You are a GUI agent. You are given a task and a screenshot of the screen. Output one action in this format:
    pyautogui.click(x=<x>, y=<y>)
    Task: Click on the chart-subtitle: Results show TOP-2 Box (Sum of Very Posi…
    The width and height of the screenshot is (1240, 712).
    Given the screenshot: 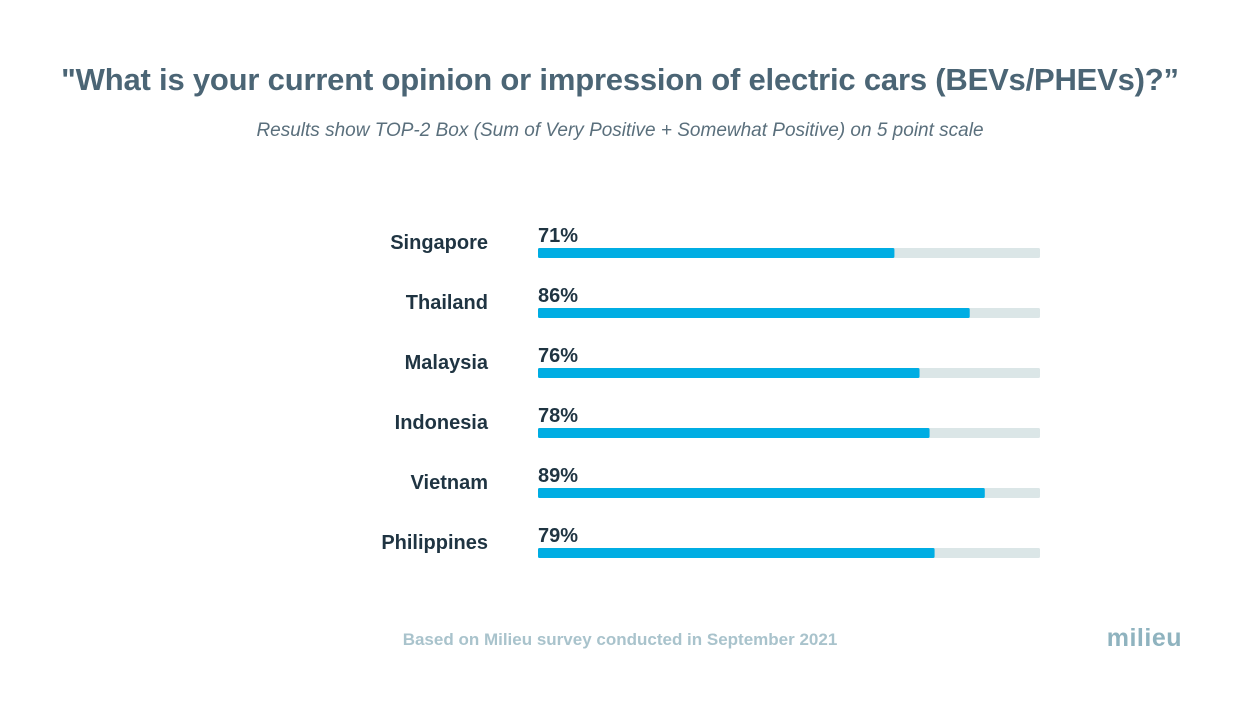 What is the action you would take?
    pyautogui.click(x=620, y=130)
    